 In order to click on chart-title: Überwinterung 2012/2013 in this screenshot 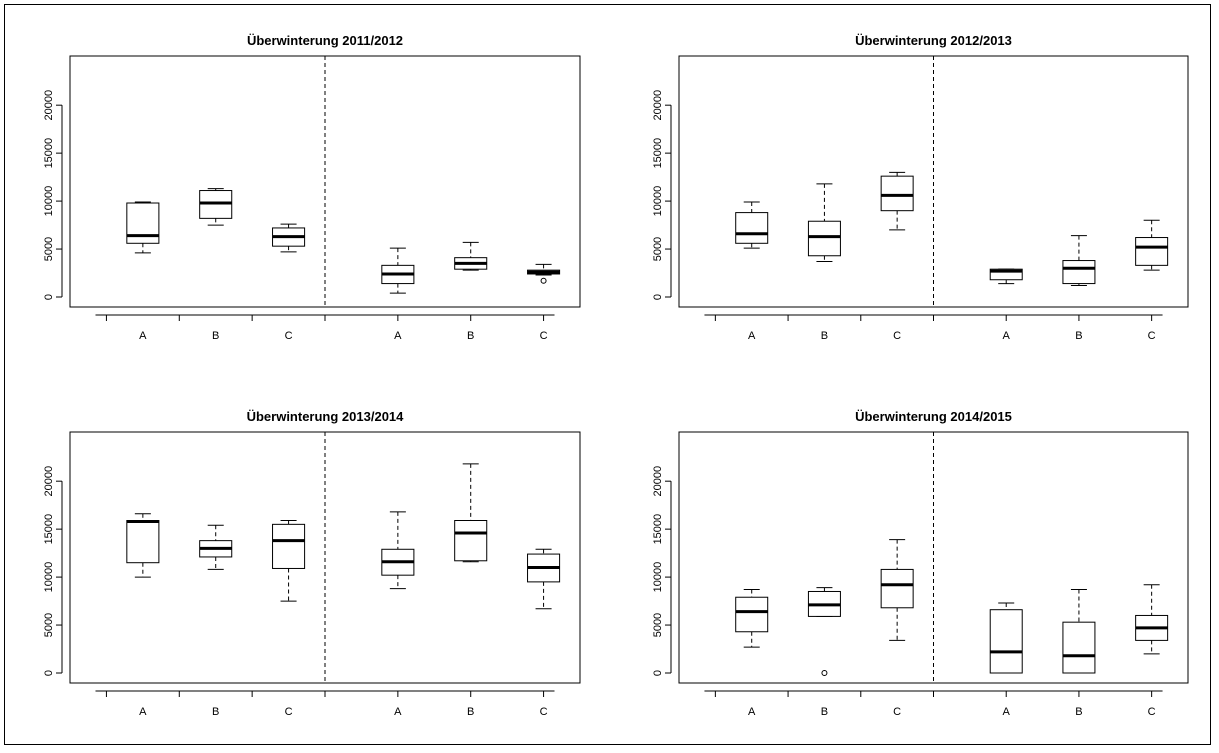, I will do `click(933, 40)`.